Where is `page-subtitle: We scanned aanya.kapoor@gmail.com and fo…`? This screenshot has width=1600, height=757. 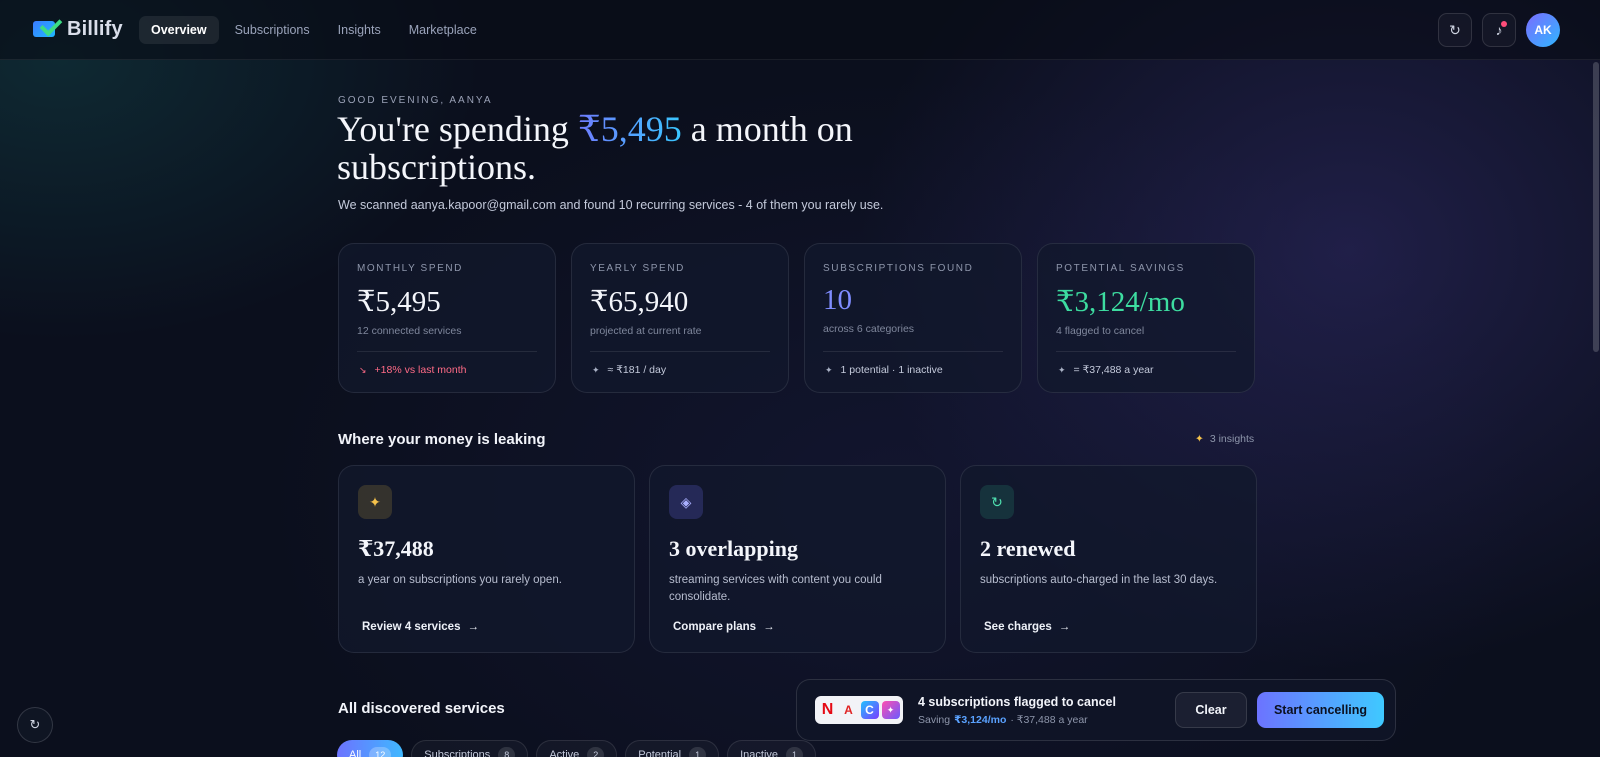
page-subtitle: We scanned aanya.kapoor@gmail.com and fo… is located at coordinates (611, 205).